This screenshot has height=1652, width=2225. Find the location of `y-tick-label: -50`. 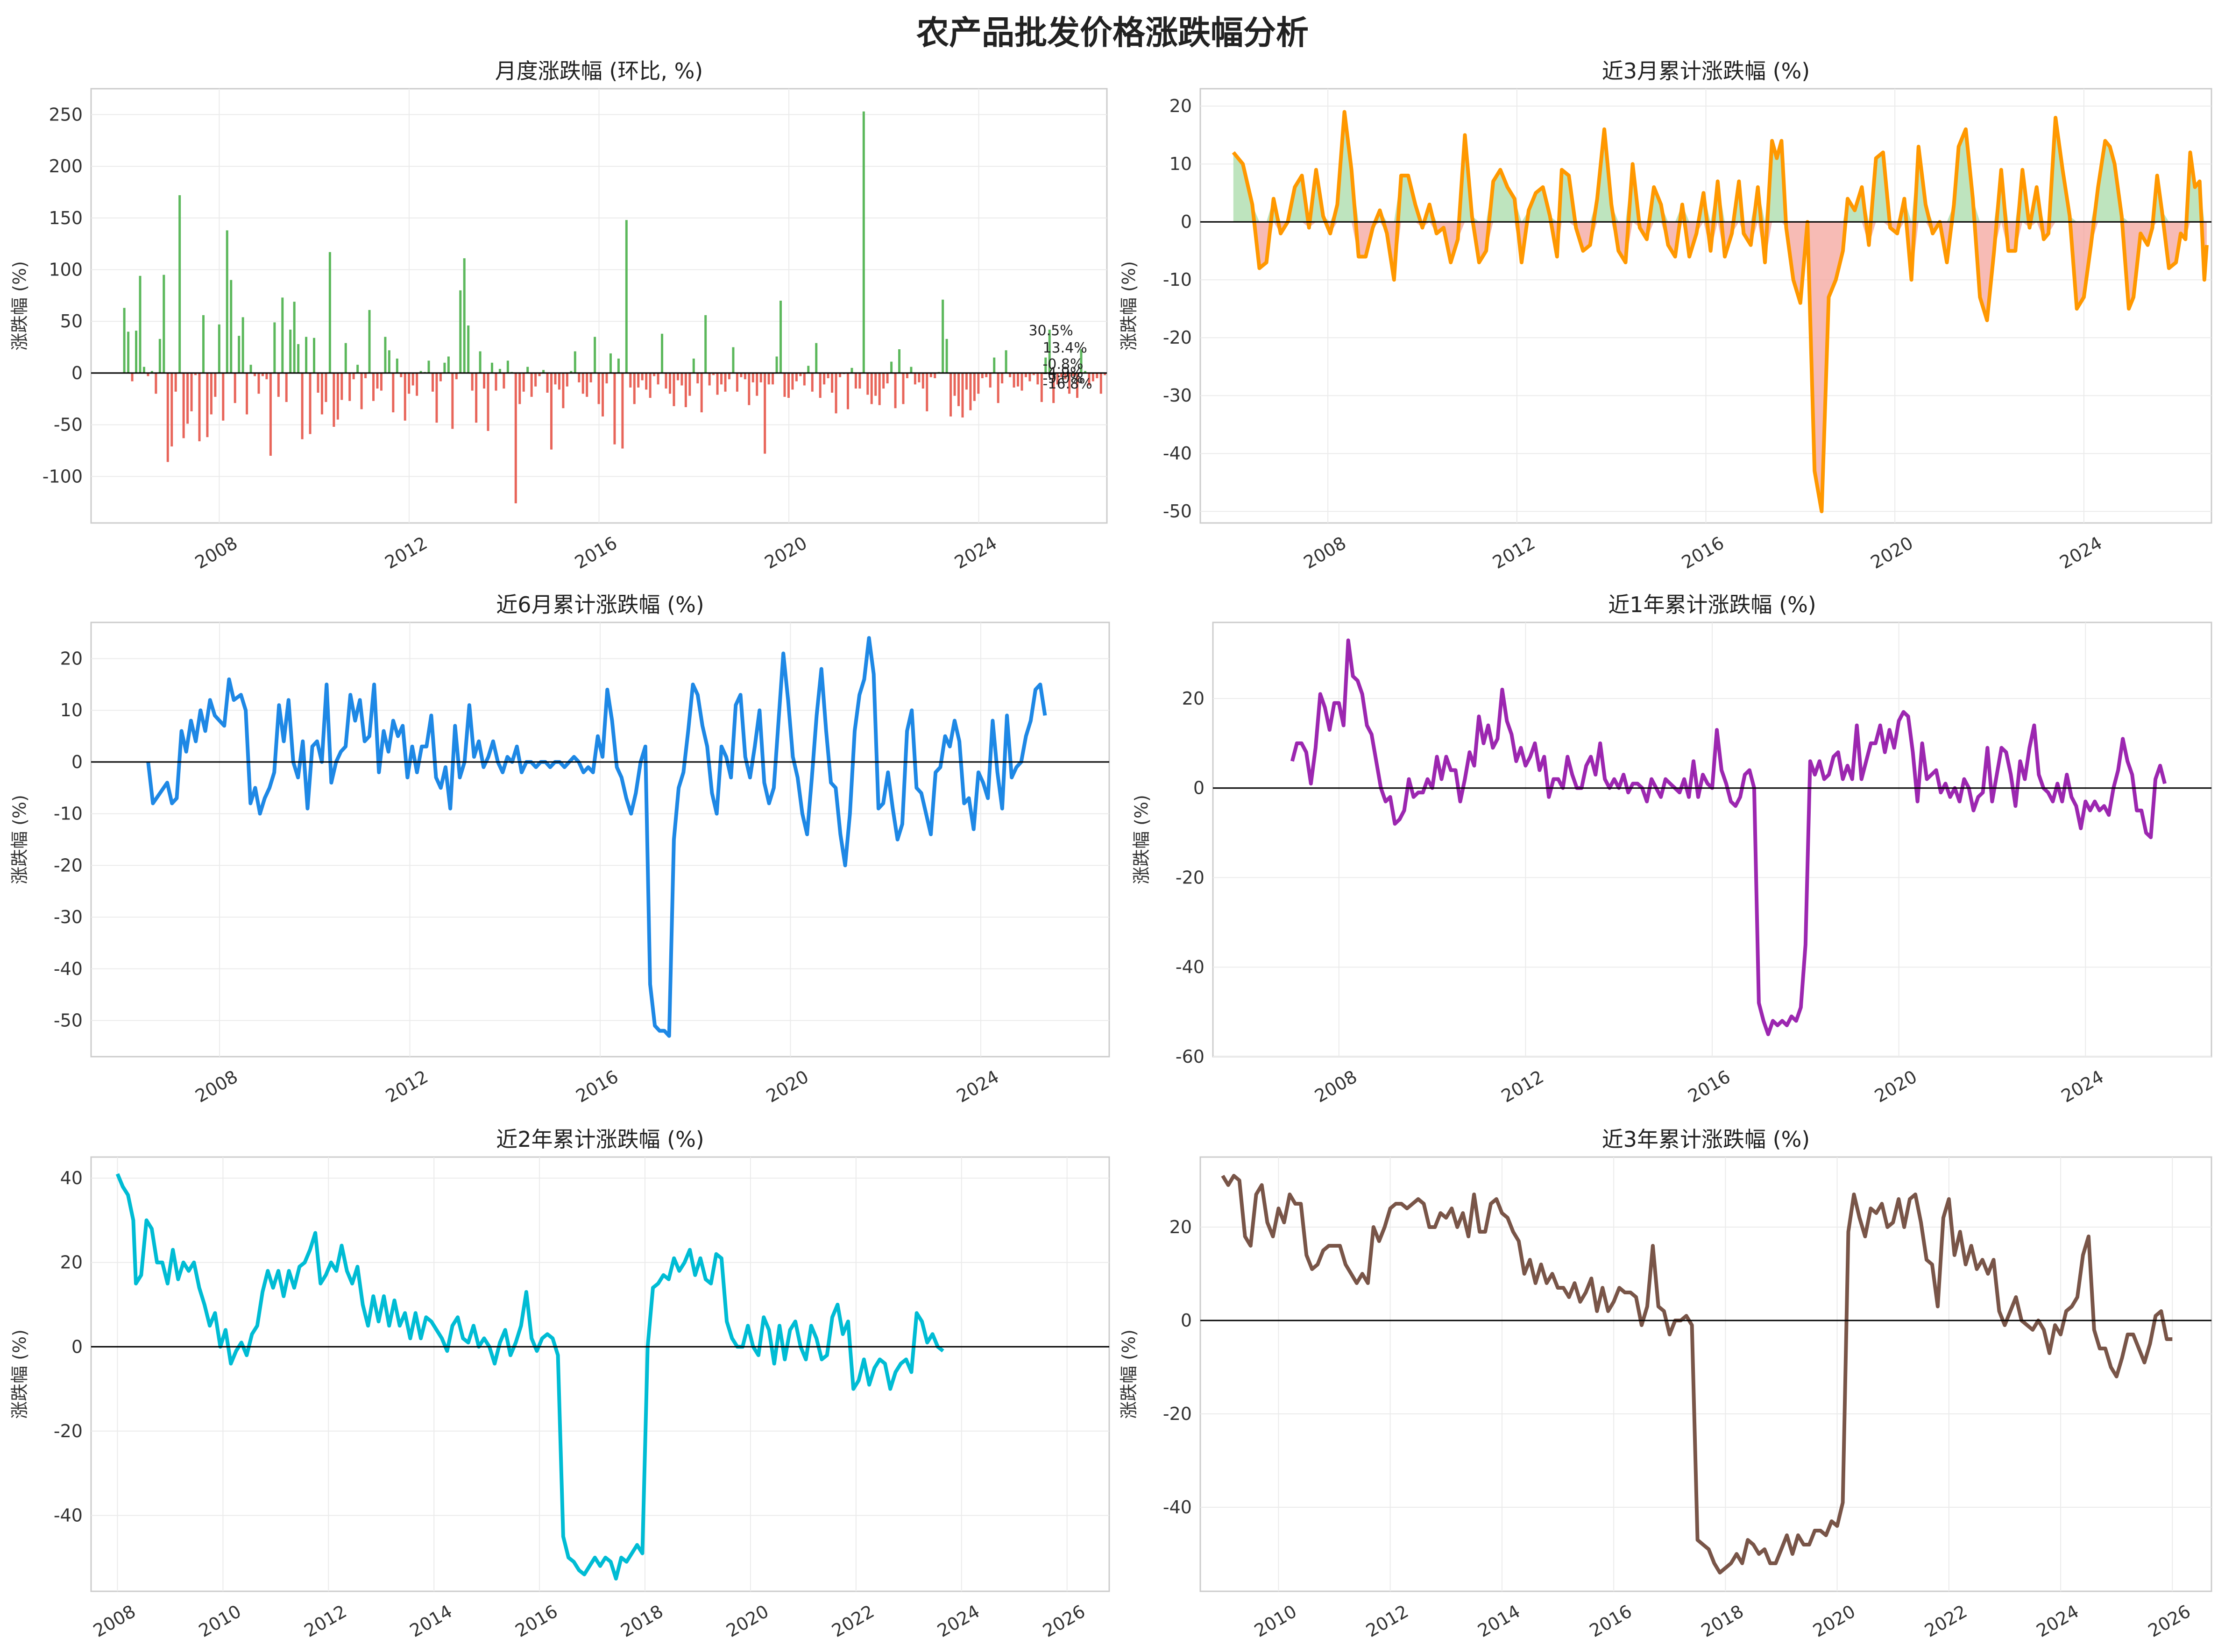

y-tick-label: -50 is located at coordinates (68, 425).